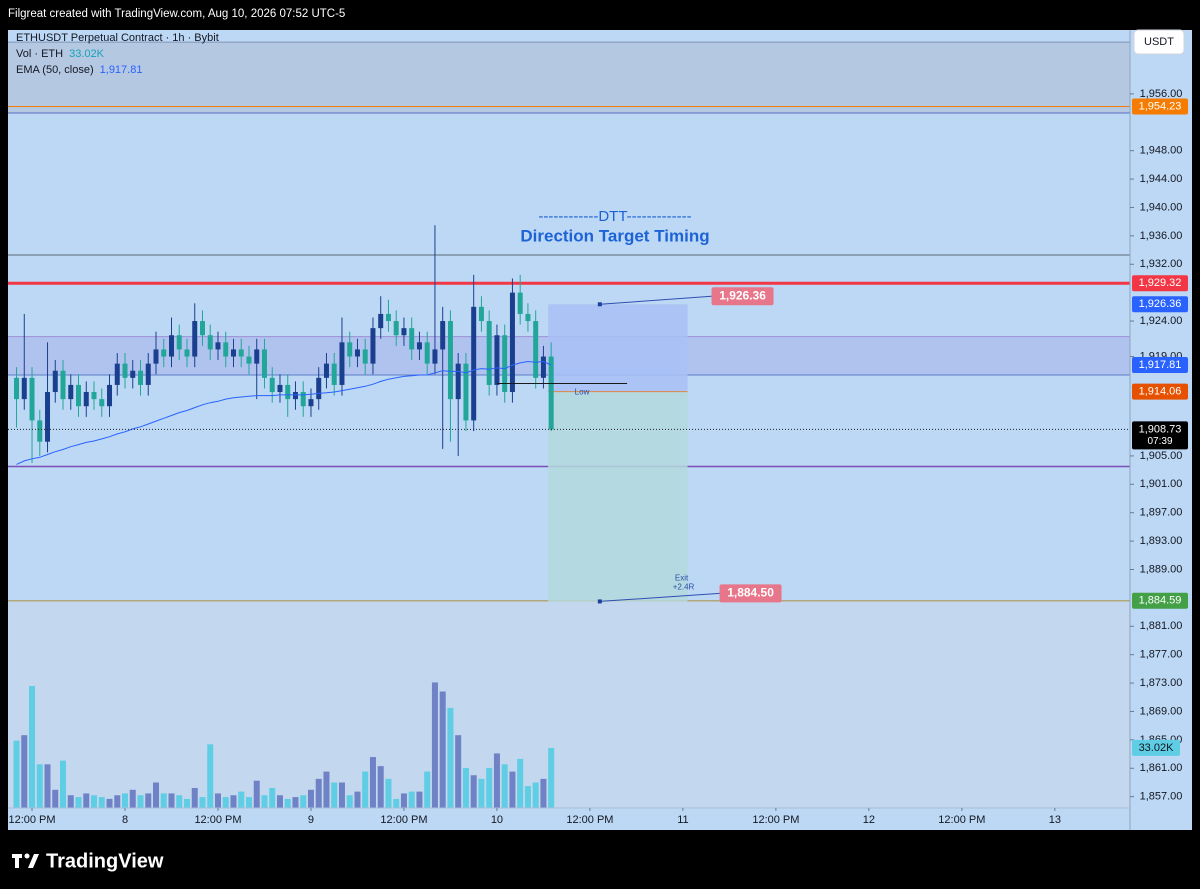  What do you see at coordinates (1055, 820) in the screenshot?
I see `x-tick-label: 13` at bounding box center [1055, 820].